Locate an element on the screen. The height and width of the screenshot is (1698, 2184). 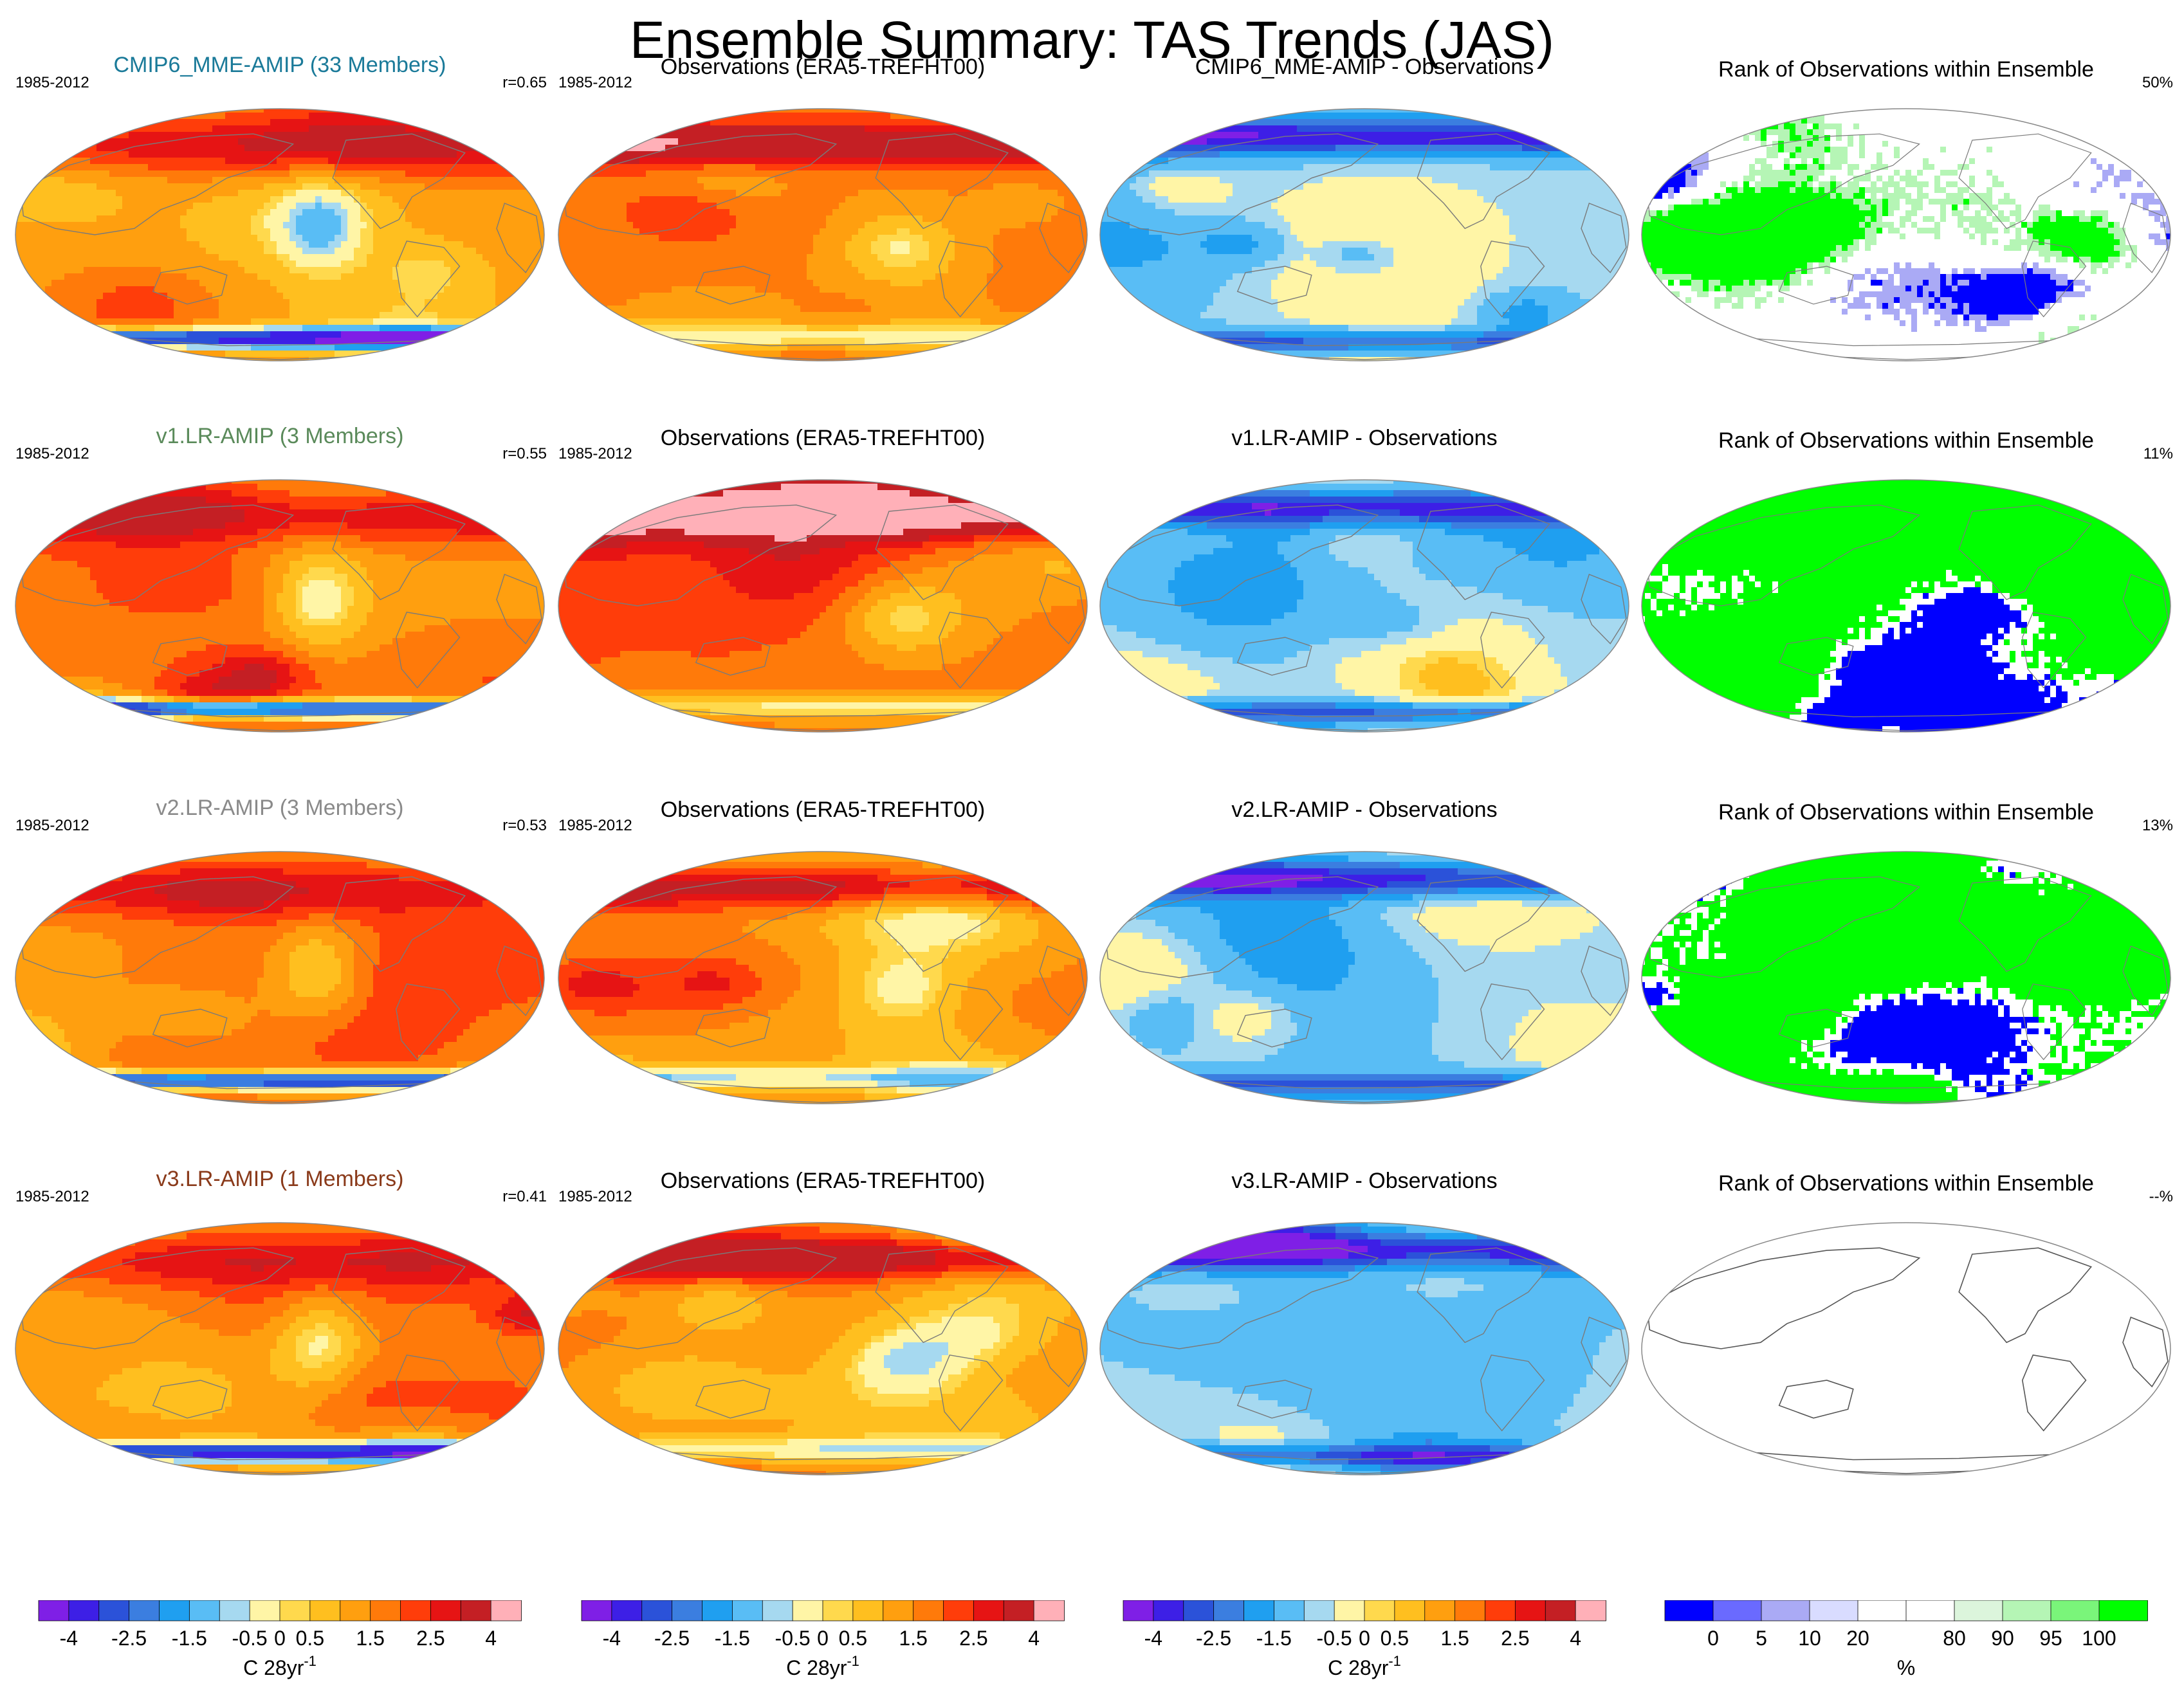
trend-colorbar: -4 -2.5 -1.5 -0.5 0 0.5 1.5 2.5 4 C 28yr-1 is located at coordinates (1364, 1639).